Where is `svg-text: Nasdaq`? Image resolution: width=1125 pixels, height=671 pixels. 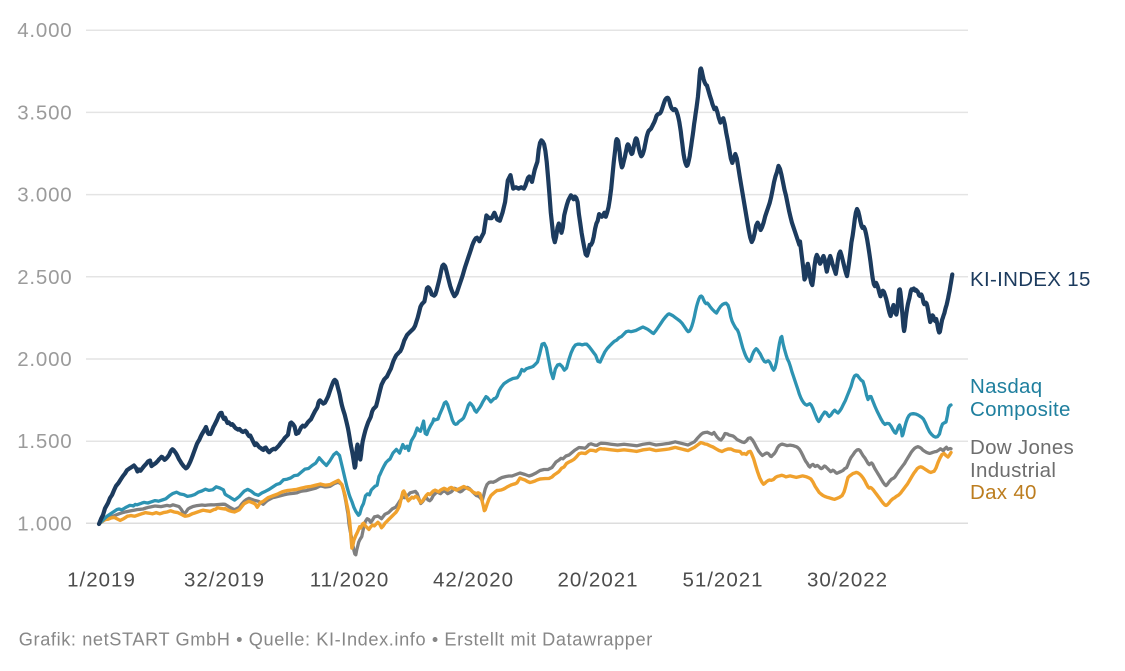 svg-text: Nasdaq is located at coordinates (1006, 386).